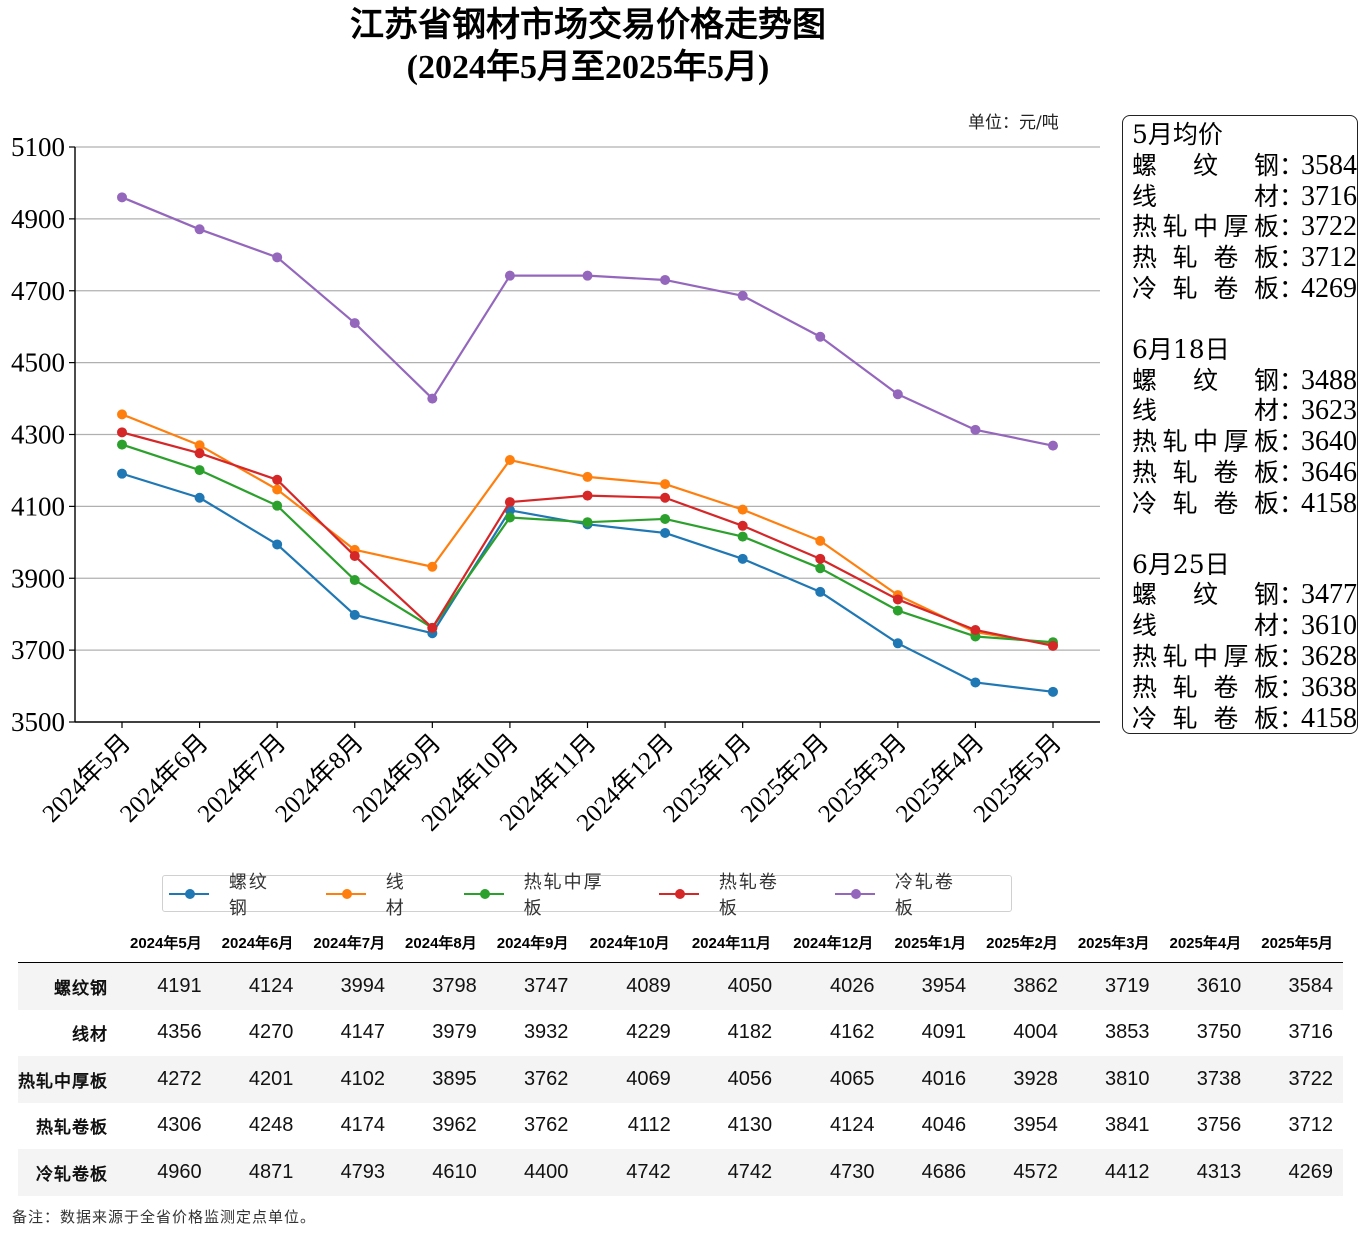 Image resolution: width=1362 pixels, height=1245 pixels. Describe the element at coordinates (1219, 1032) in the screenshot. I see `table-cell: 3750` at that location.